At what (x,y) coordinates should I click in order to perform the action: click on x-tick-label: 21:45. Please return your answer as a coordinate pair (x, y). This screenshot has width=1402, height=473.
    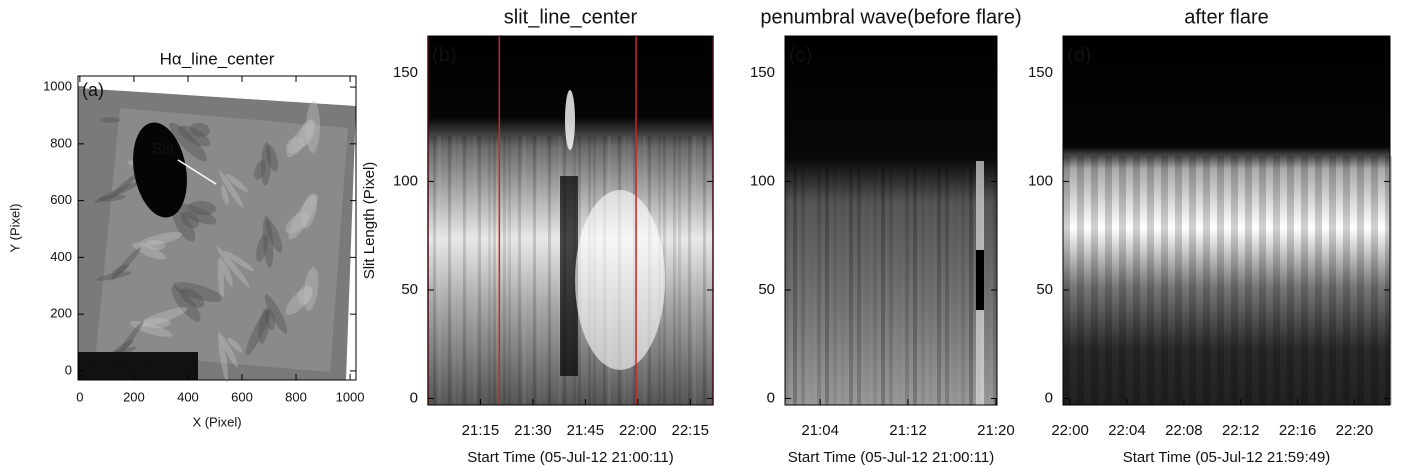
    Looking at the image, I should click on (586, 430).